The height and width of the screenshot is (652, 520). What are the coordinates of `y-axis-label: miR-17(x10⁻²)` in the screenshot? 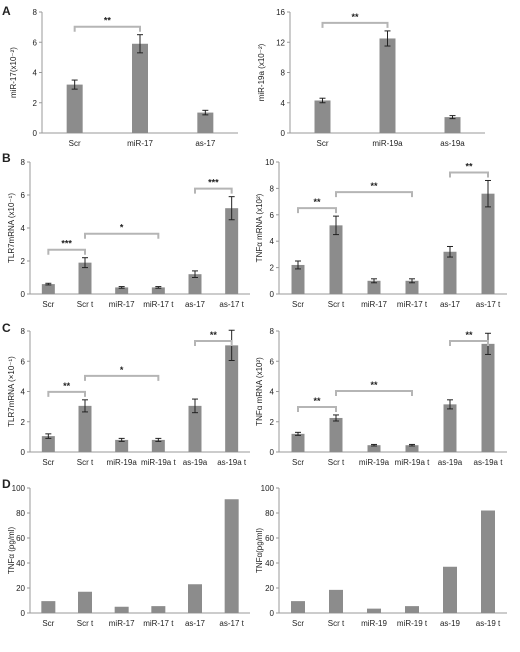 It's located at (13, 72).